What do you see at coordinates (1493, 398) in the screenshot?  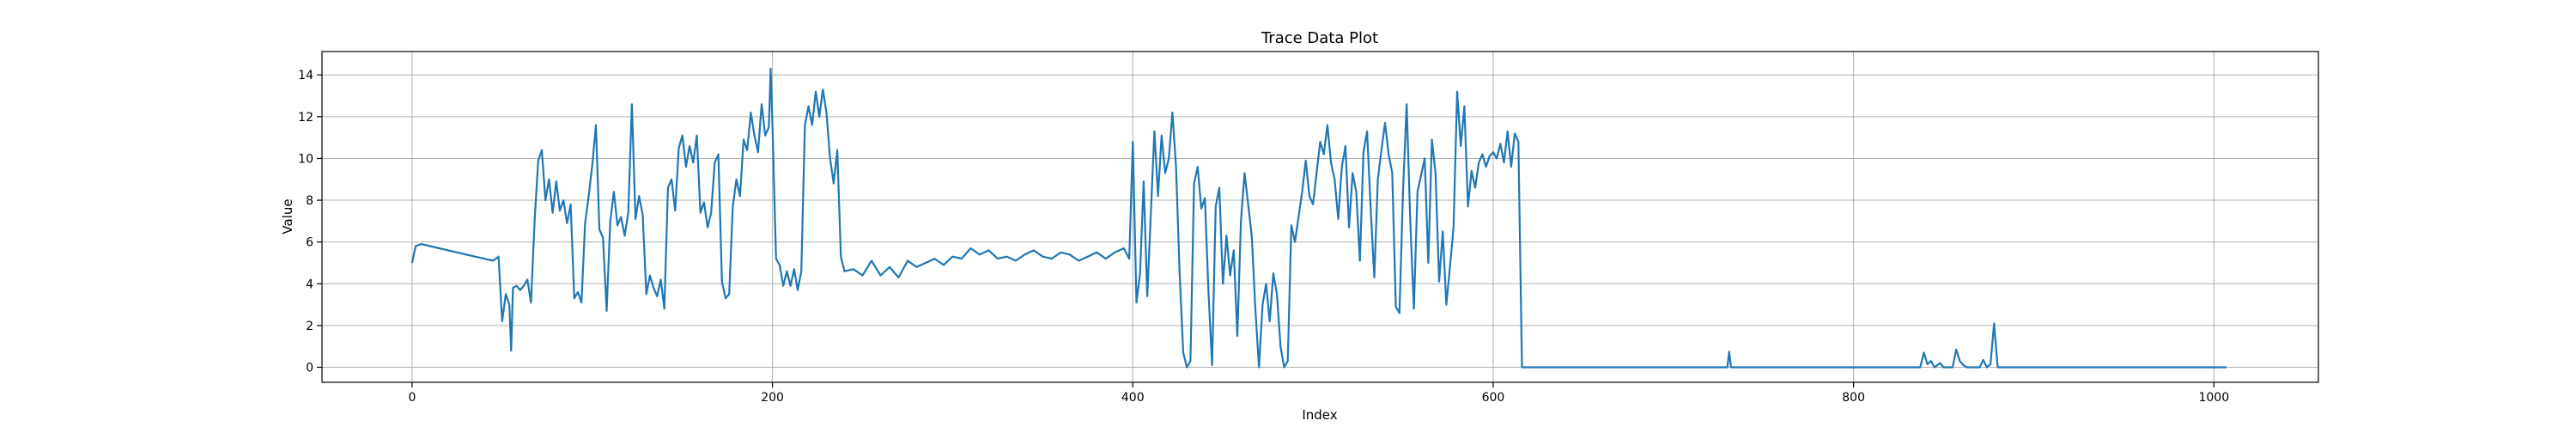 I see `x-tick-label: 600` at bounding box center [1493, 398].